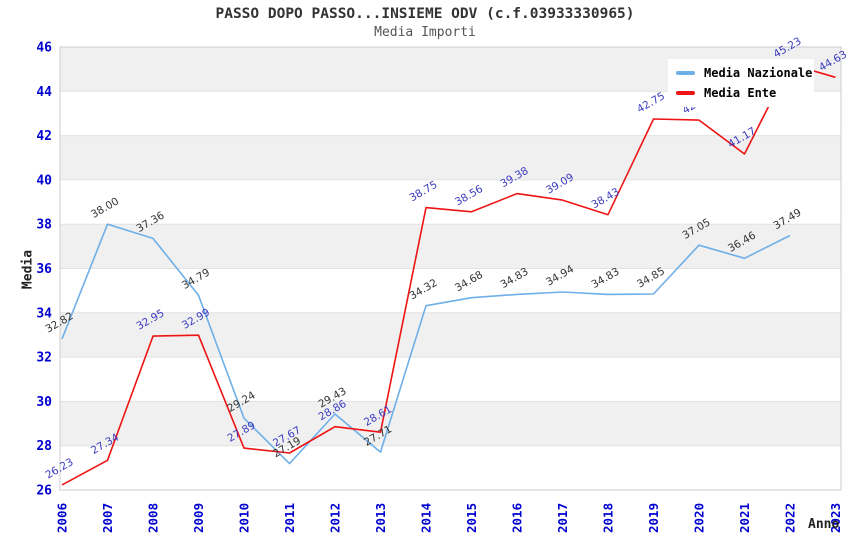 The image size is (850, 550). What do you see at coordinates (153, 518) in the screenshot?
I see `x-tick-label: 2008` at bounding box center [153, 518].